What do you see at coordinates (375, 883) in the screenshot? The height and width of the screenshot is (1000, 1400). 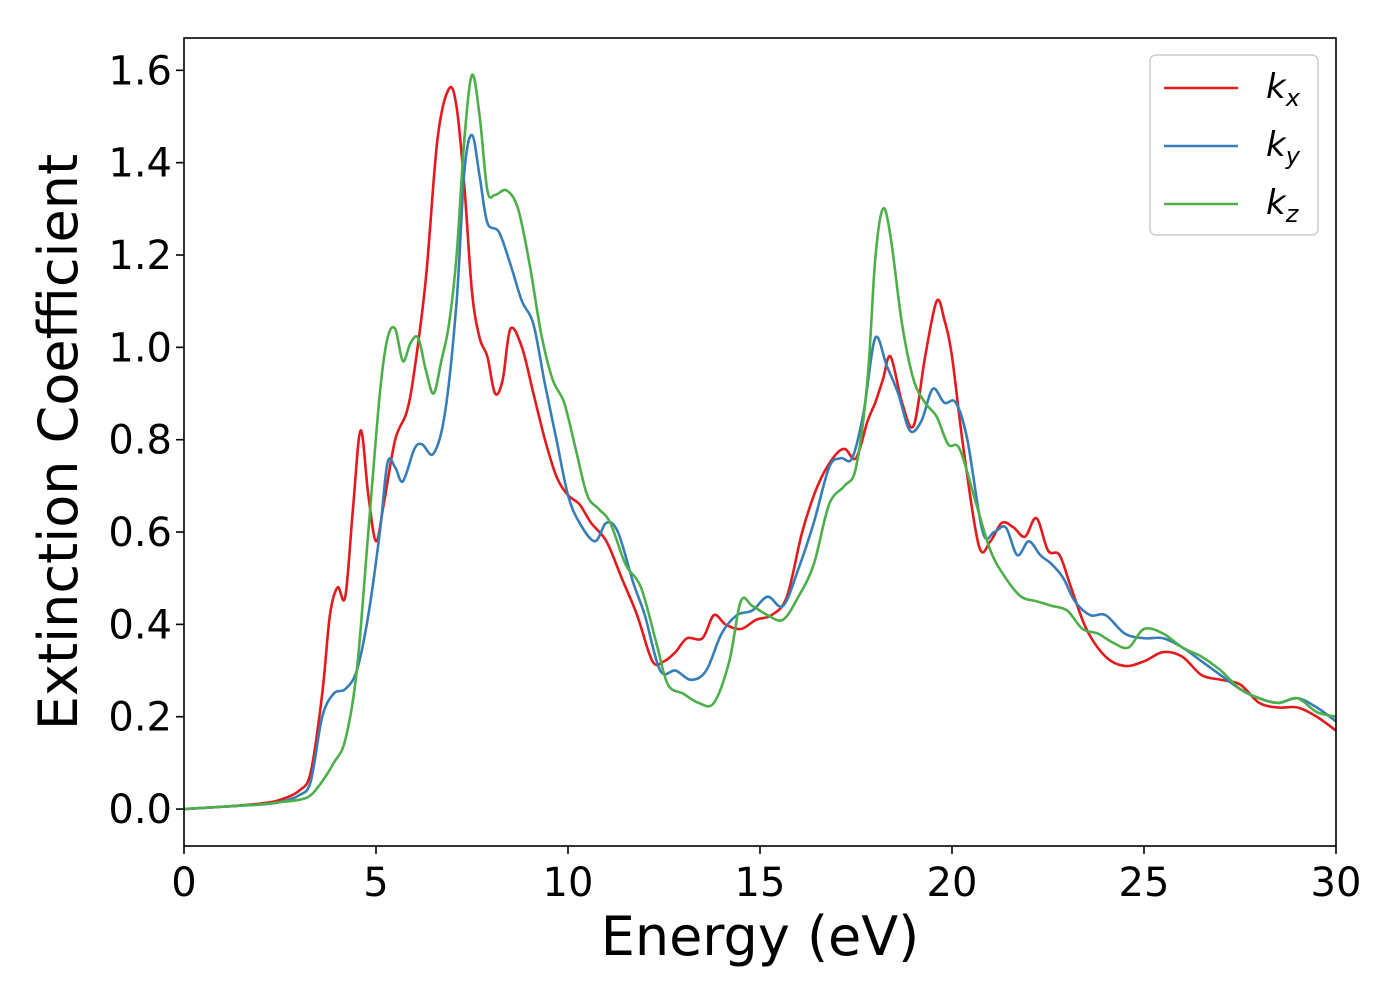 I see `x-tick-label: 5` at bounding box center [375, 883].